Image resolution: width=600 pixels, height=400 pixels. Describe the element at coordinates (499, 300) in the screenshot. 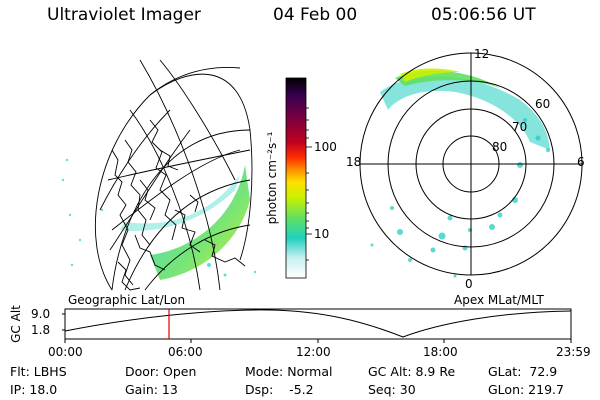

I see `apex-caption: Apex MLat/MLT` at that location.